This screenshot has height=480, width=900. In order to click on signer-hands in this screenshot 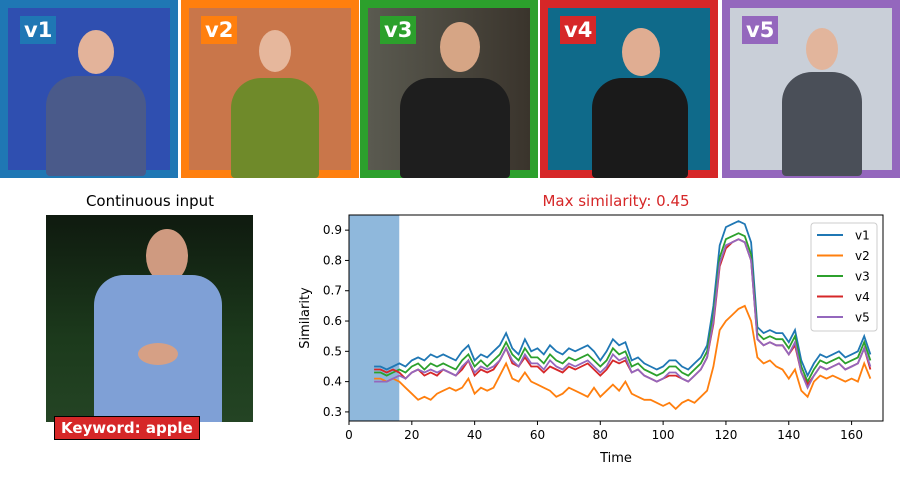, I will do `click(158, 354)`.